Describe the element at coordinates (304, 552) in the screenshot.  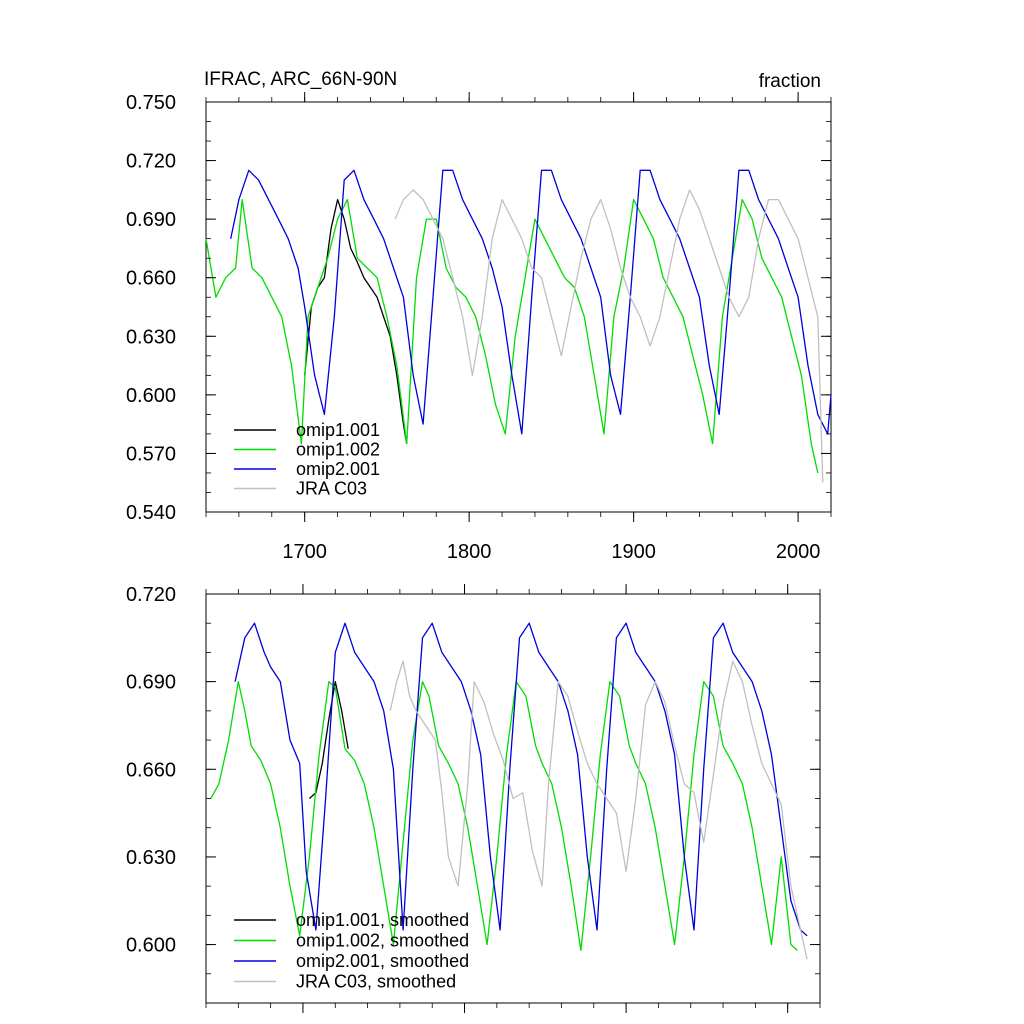
I see `x-tick-label: 1700` at that location.